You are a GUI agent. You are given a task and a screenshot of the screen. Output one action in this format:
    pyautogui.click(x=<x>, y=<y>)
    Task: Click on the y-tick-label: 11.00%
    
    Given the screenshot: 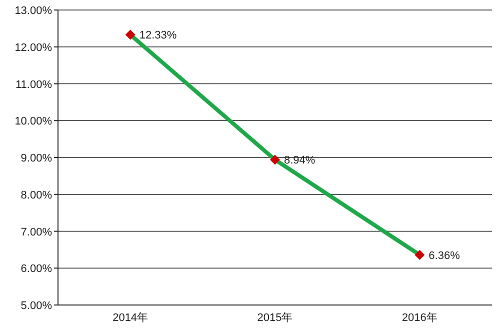 What is the action you would take?
    pyautogui.click(x=34, y=84)
    